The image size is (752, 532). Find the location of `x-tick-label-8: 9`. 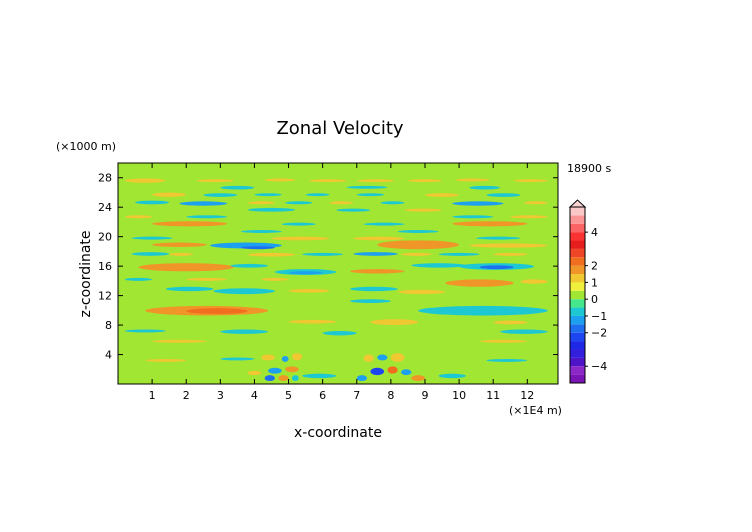

x-tick-label-8: 9 is located at coordinates (424, 395).